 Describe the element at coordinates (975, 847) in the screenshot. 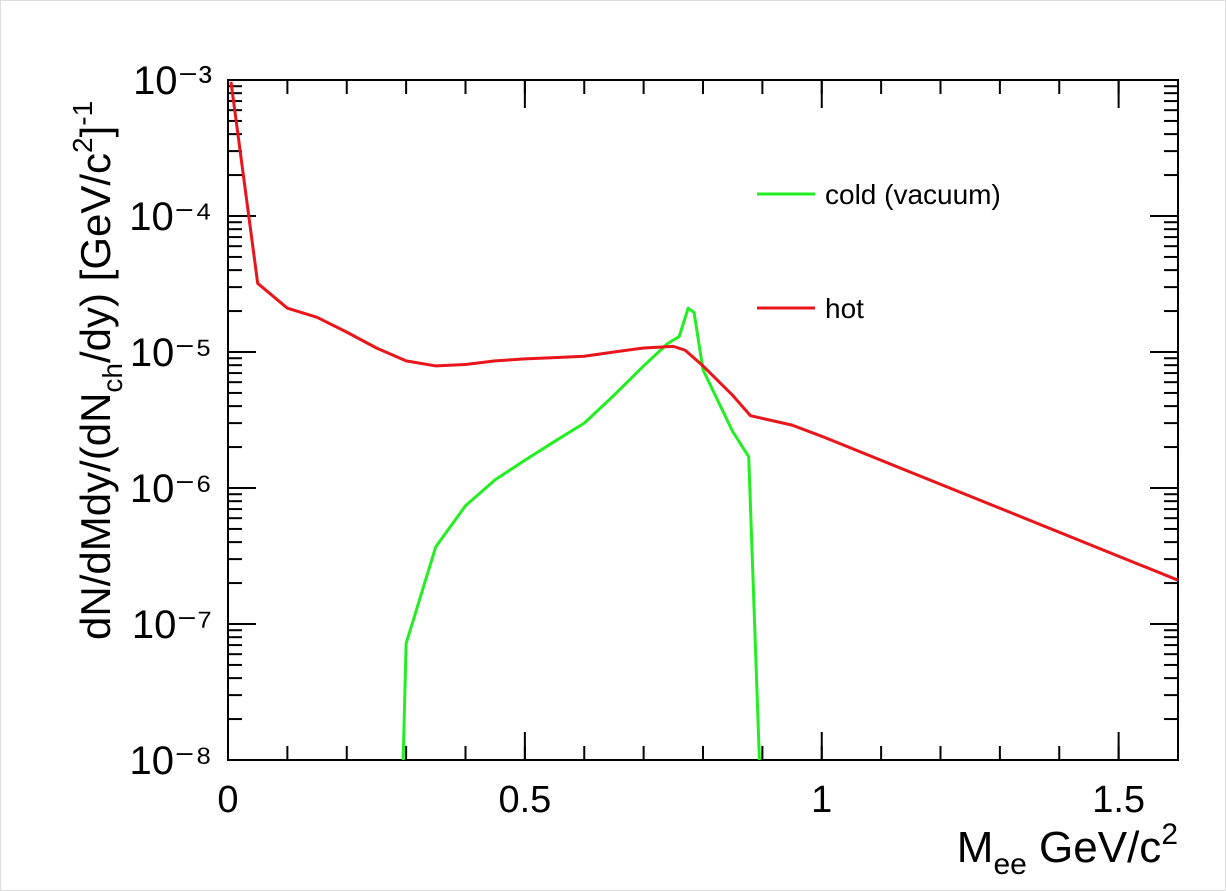

I see `x-title-part: M` at that location.